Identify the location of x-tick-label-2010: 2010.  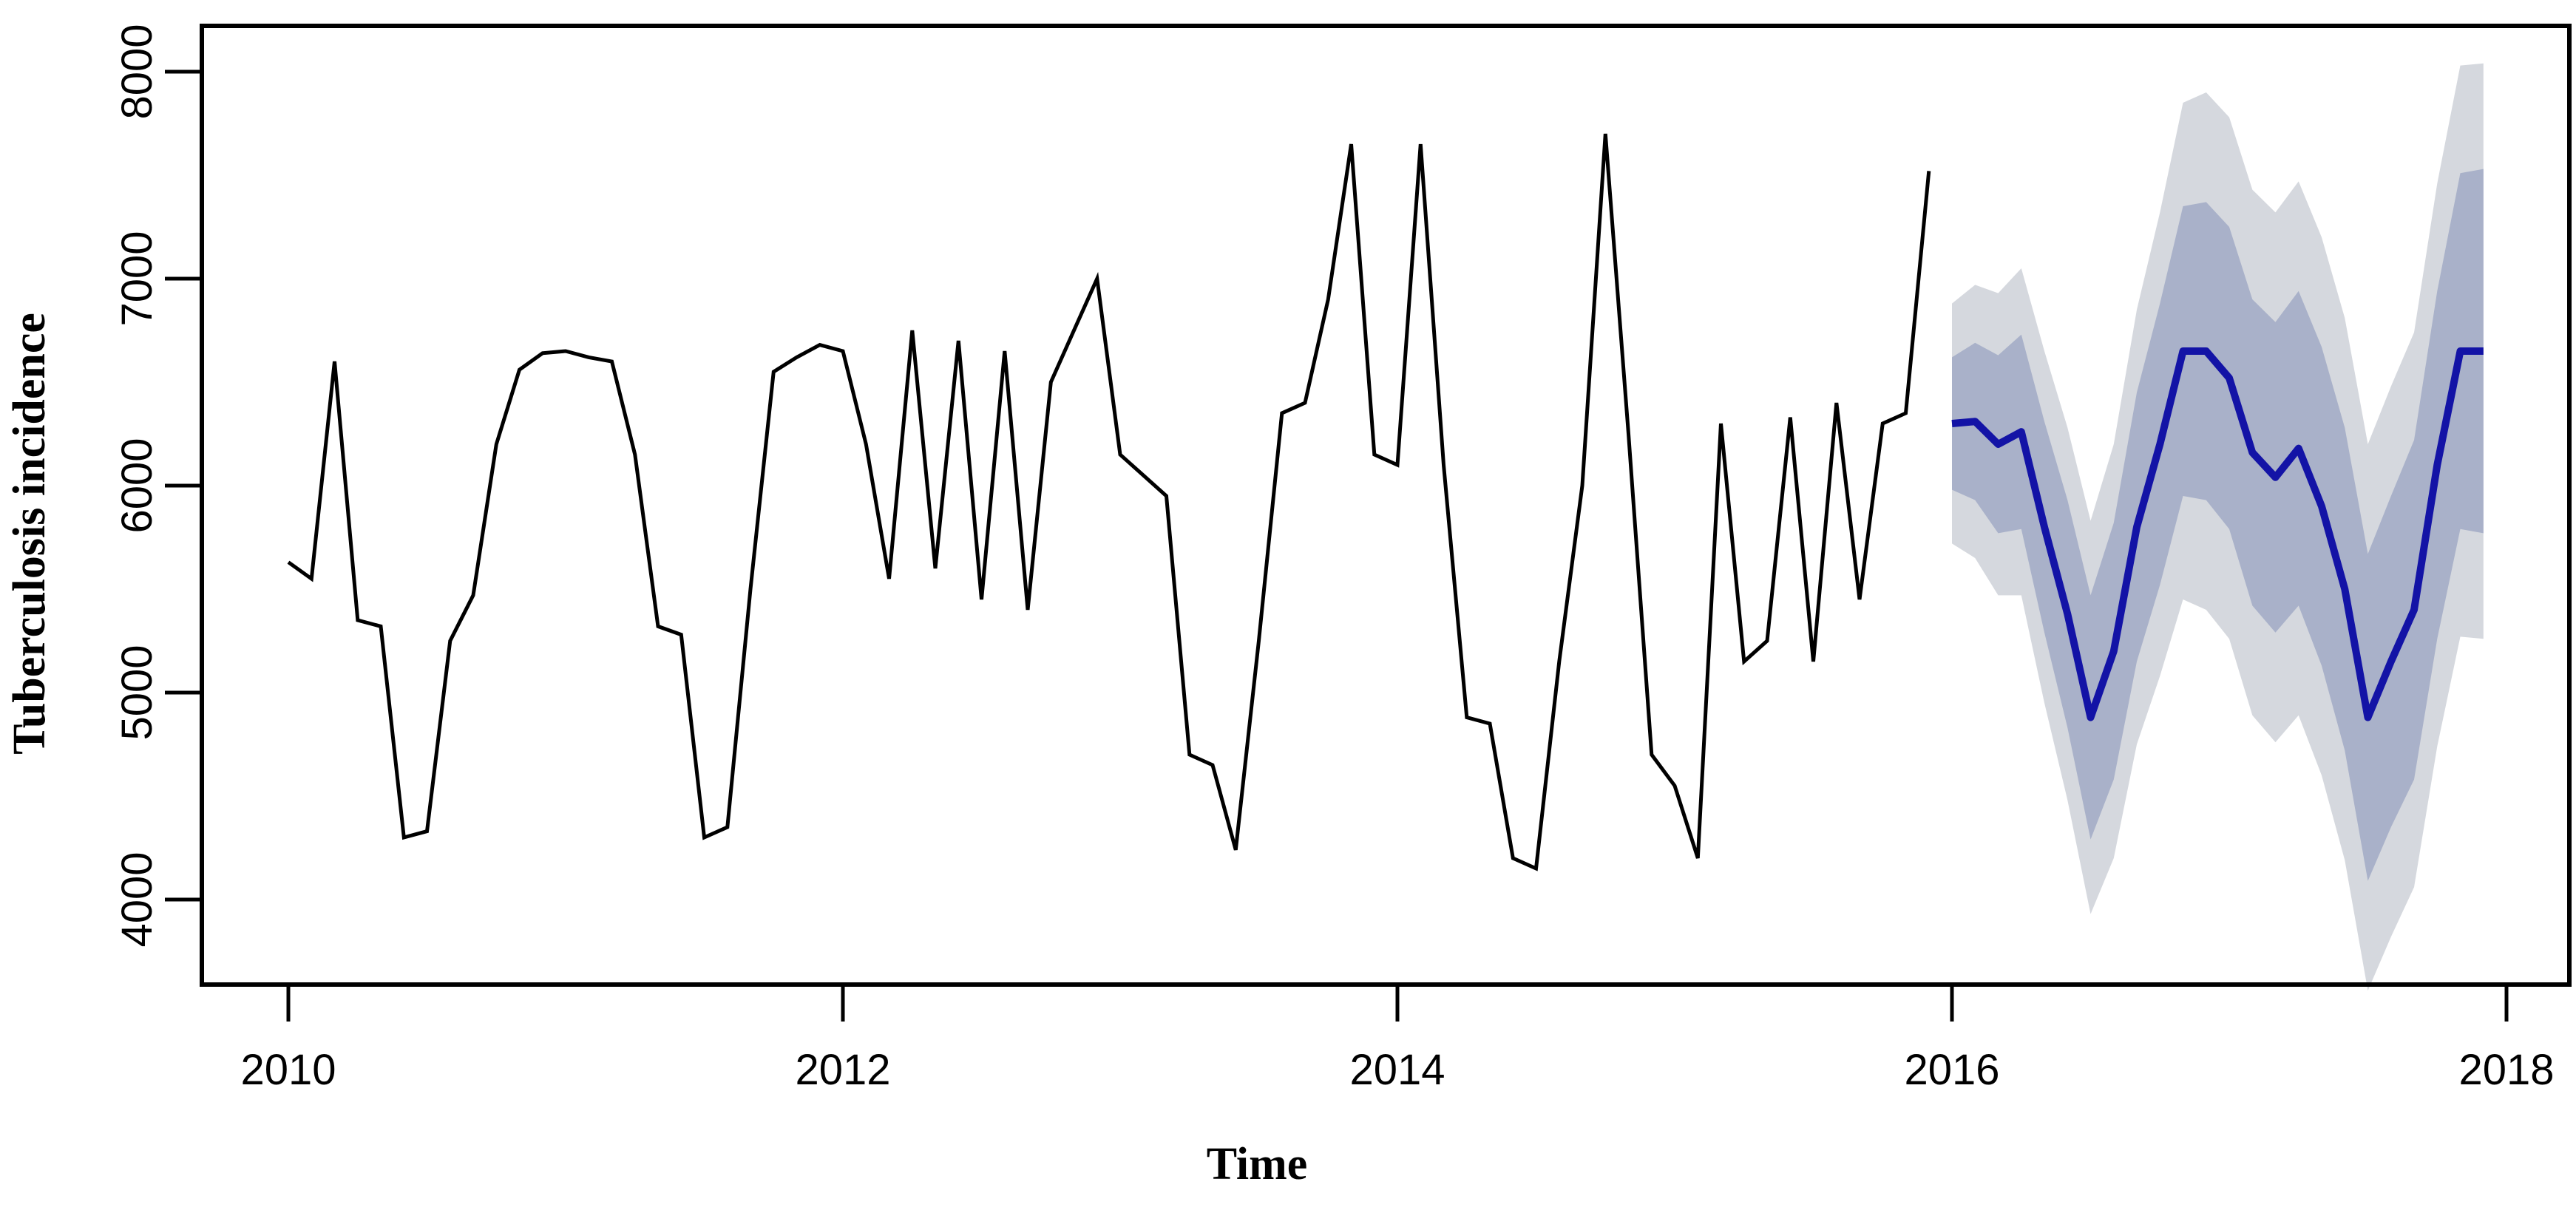
(288, 1070).